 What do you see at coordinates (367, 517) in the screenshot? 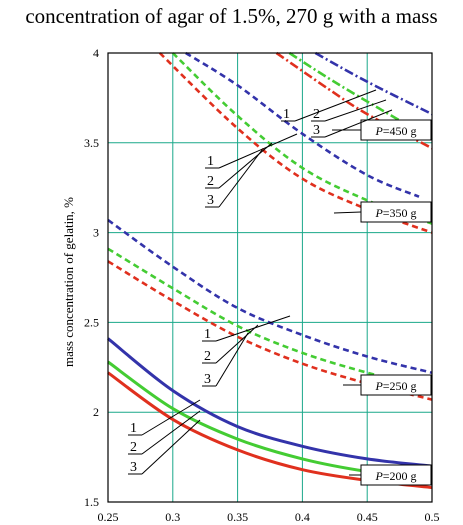
I see `x-tick-label: 0.45` at bounding box center [367, 517].